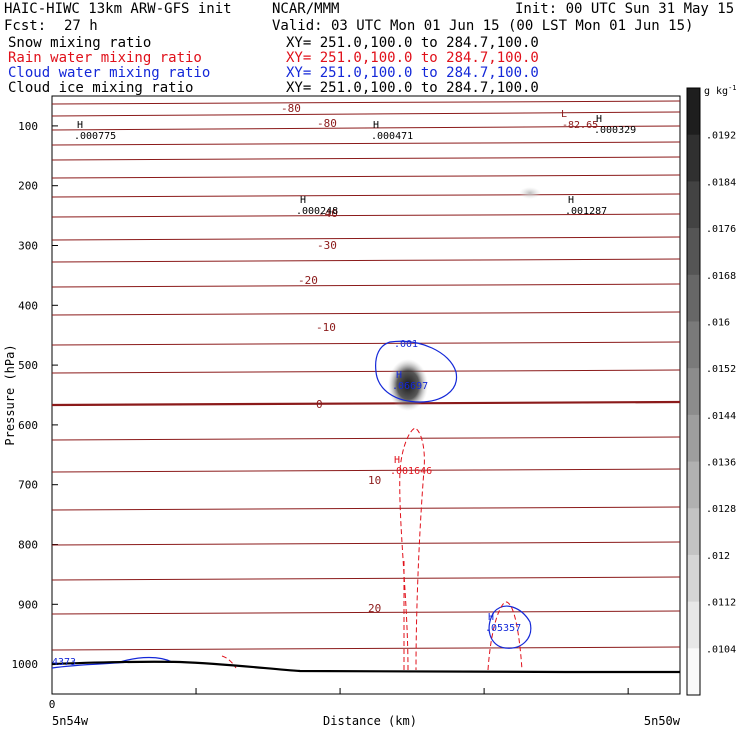 This screenshot has width=740, height=740. Describe the element at coordinates (503, 628) in the screenshot. I see `extremum-value-9: .05357` at that location.